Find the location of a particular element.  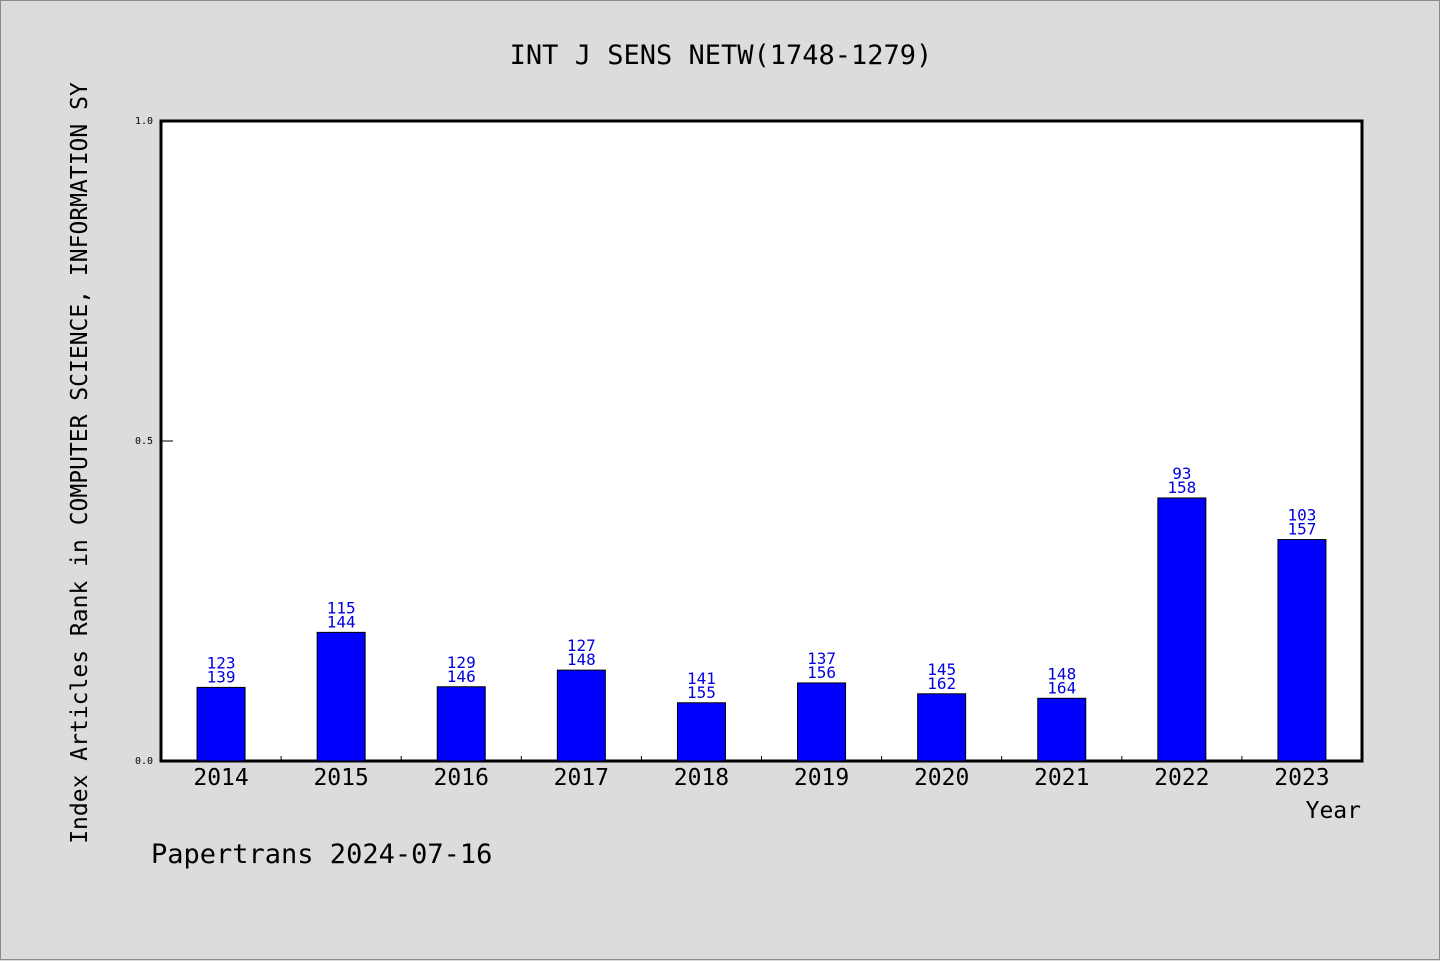

bar-total-label: 157 is located at coordinates (1301, 529).